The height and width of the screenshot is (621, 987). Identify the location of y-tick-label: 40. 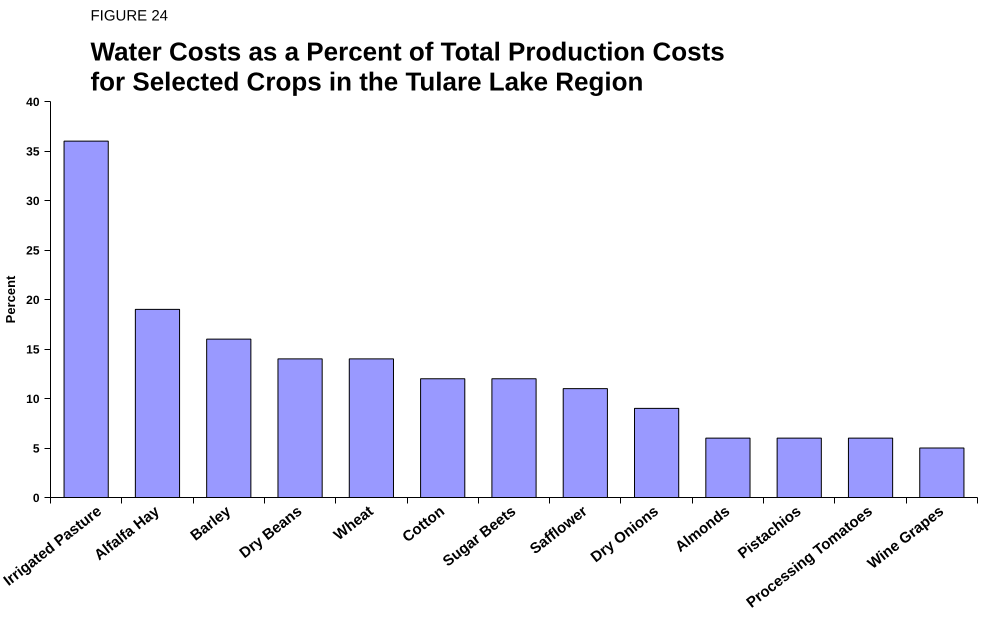
(33, 102).